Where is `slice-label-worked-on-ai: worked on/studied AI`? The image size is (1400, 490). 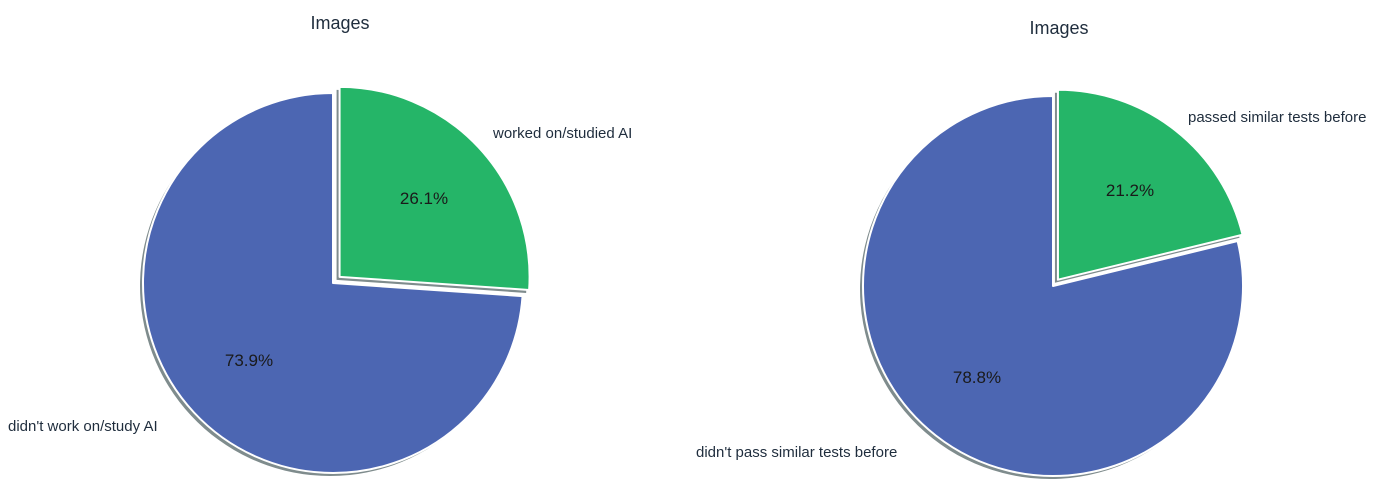
slice-label-worked-on-ai: worked on/studied AI is located at coordinates (562, 133).